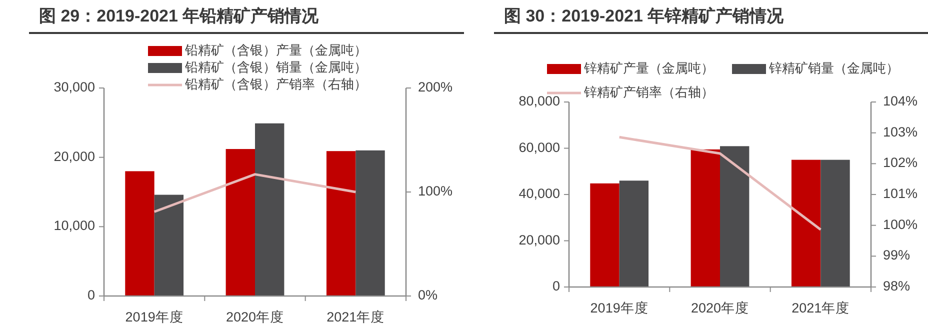 This screenshot has height=329, width=928. Describe the element at coordinates (428, 295) in the screenshot. I see `y2-tick-label: 0%` at that location.